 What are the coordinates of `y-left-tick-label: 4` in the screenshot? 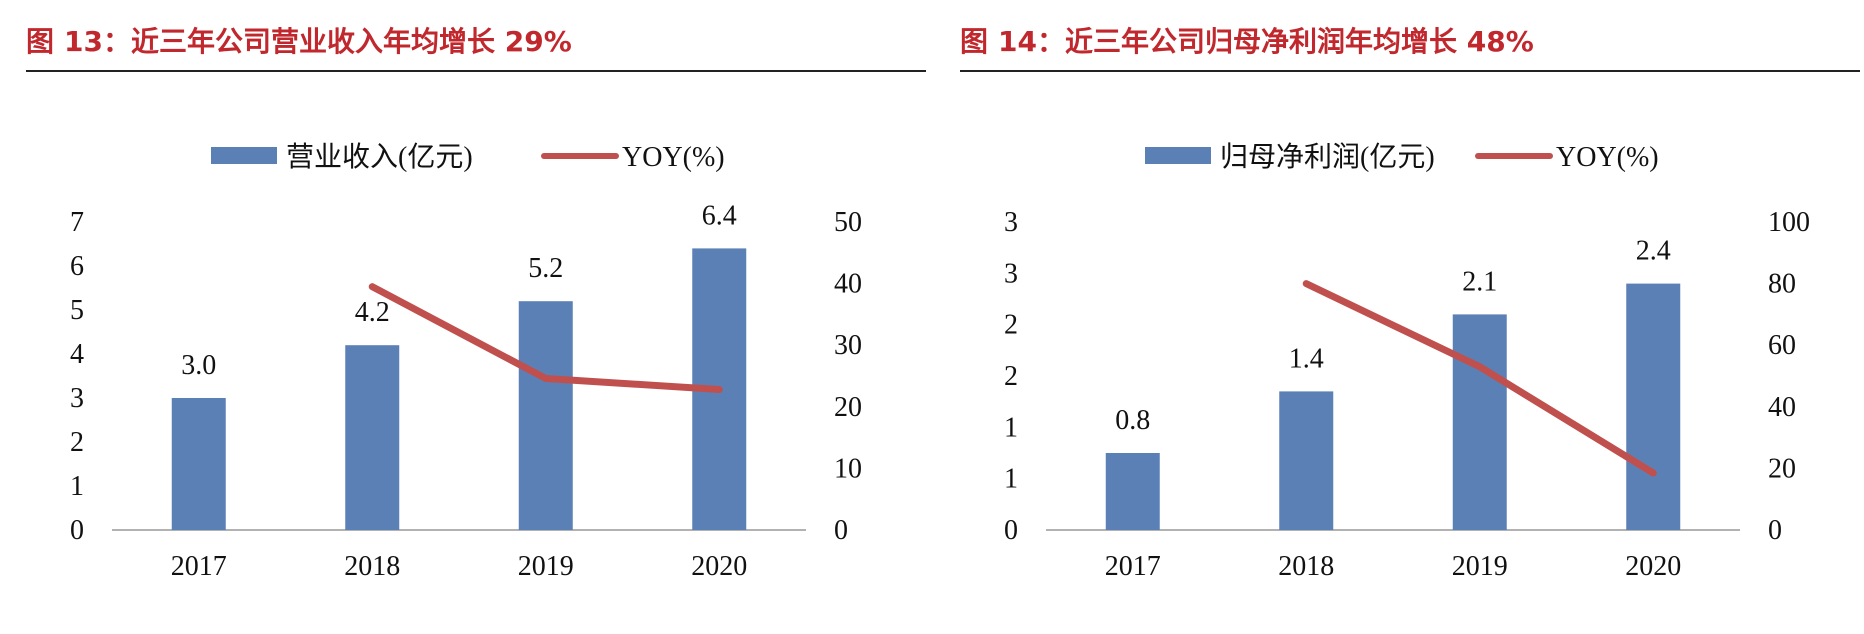 It's located at (77, 354).